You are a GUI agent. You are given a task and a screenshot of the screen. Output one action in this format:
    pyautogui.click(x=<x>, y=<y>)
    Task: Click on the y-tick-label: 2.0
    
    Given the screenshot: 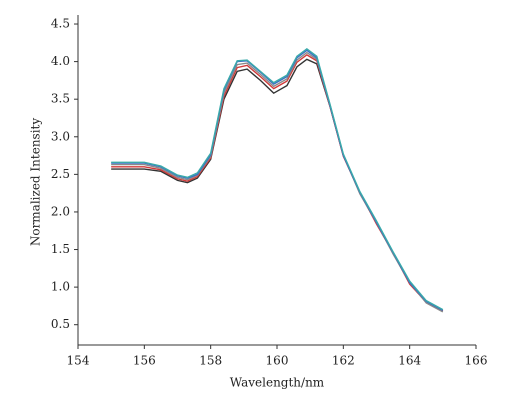 What is the action you would take?
    pyautogui.click(x=60, y=211)
    